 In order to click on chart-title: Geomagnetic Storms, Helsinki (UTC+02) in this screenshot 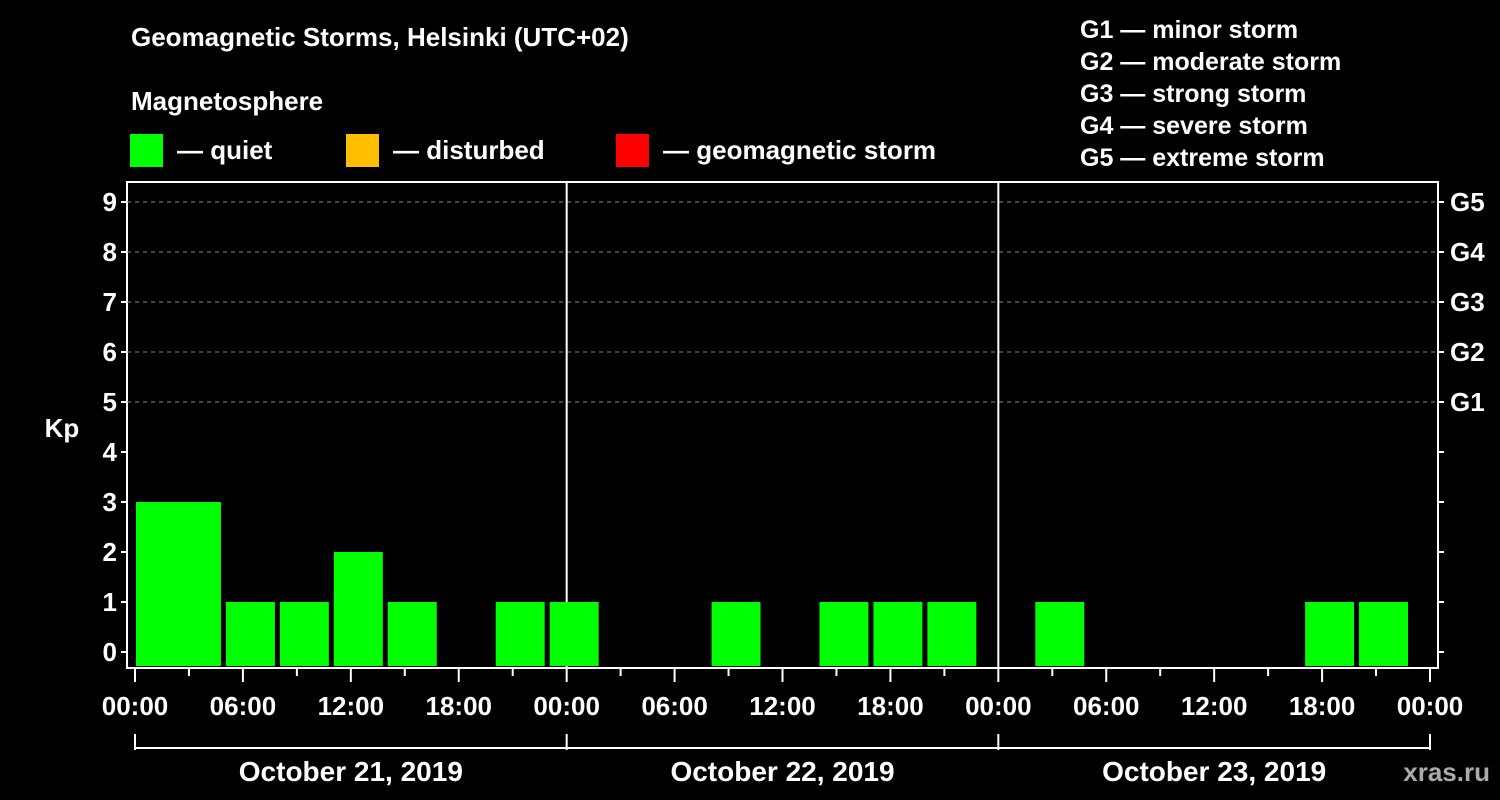, I will do `click(380, 37)`.